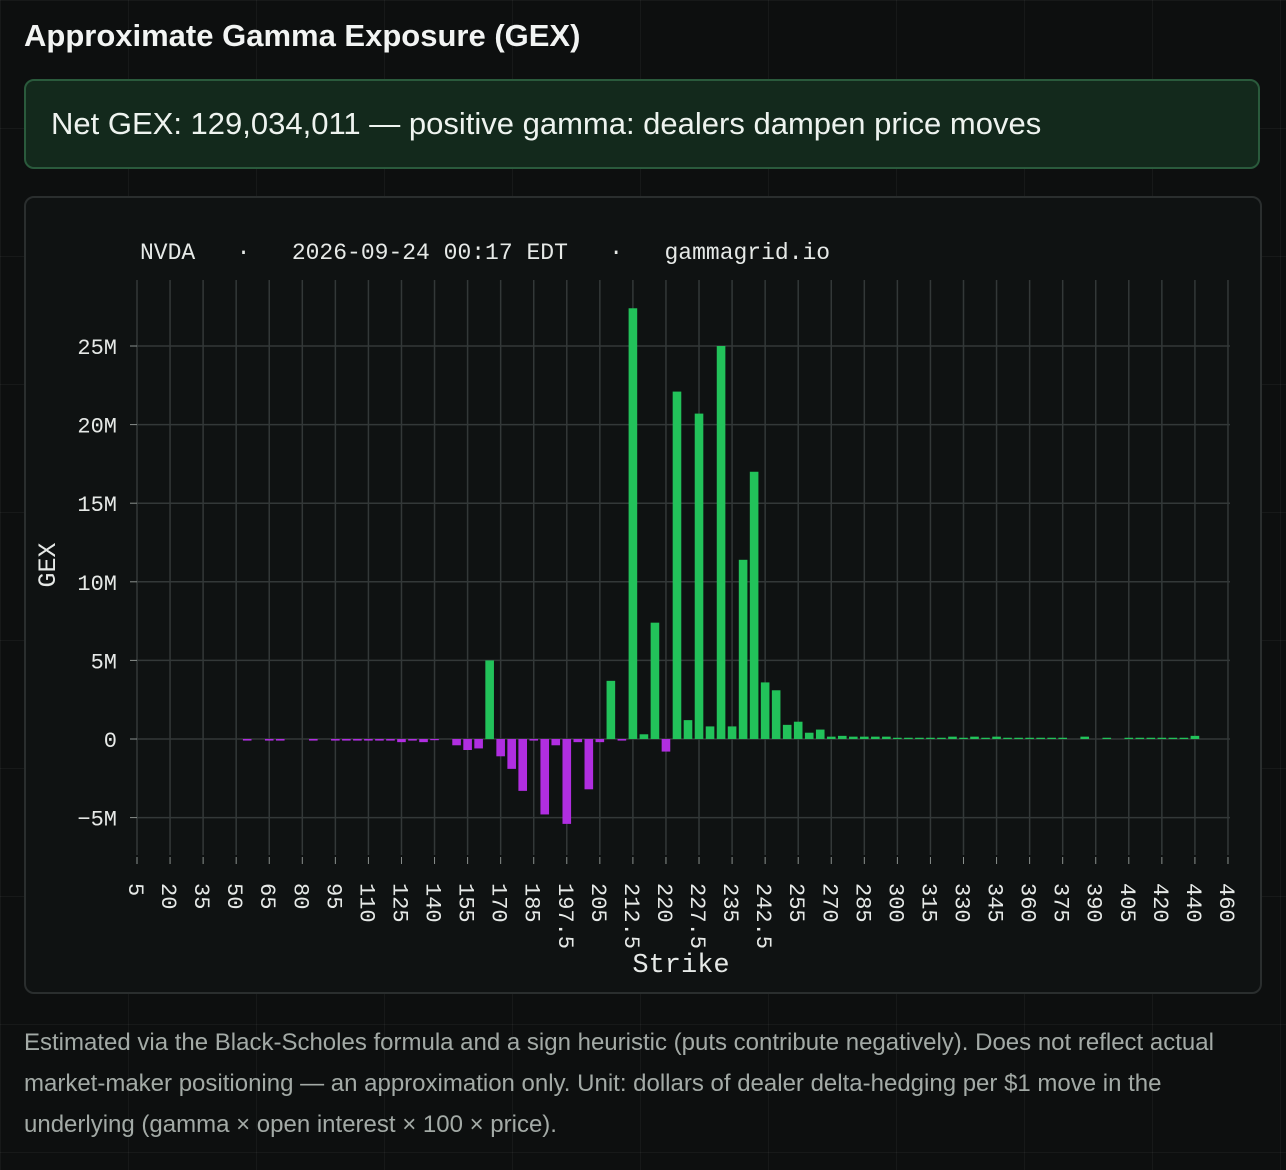  Describe the element at coordinates (200, 896) in the screenshot. I see `x-tick-label: 35` at that location.